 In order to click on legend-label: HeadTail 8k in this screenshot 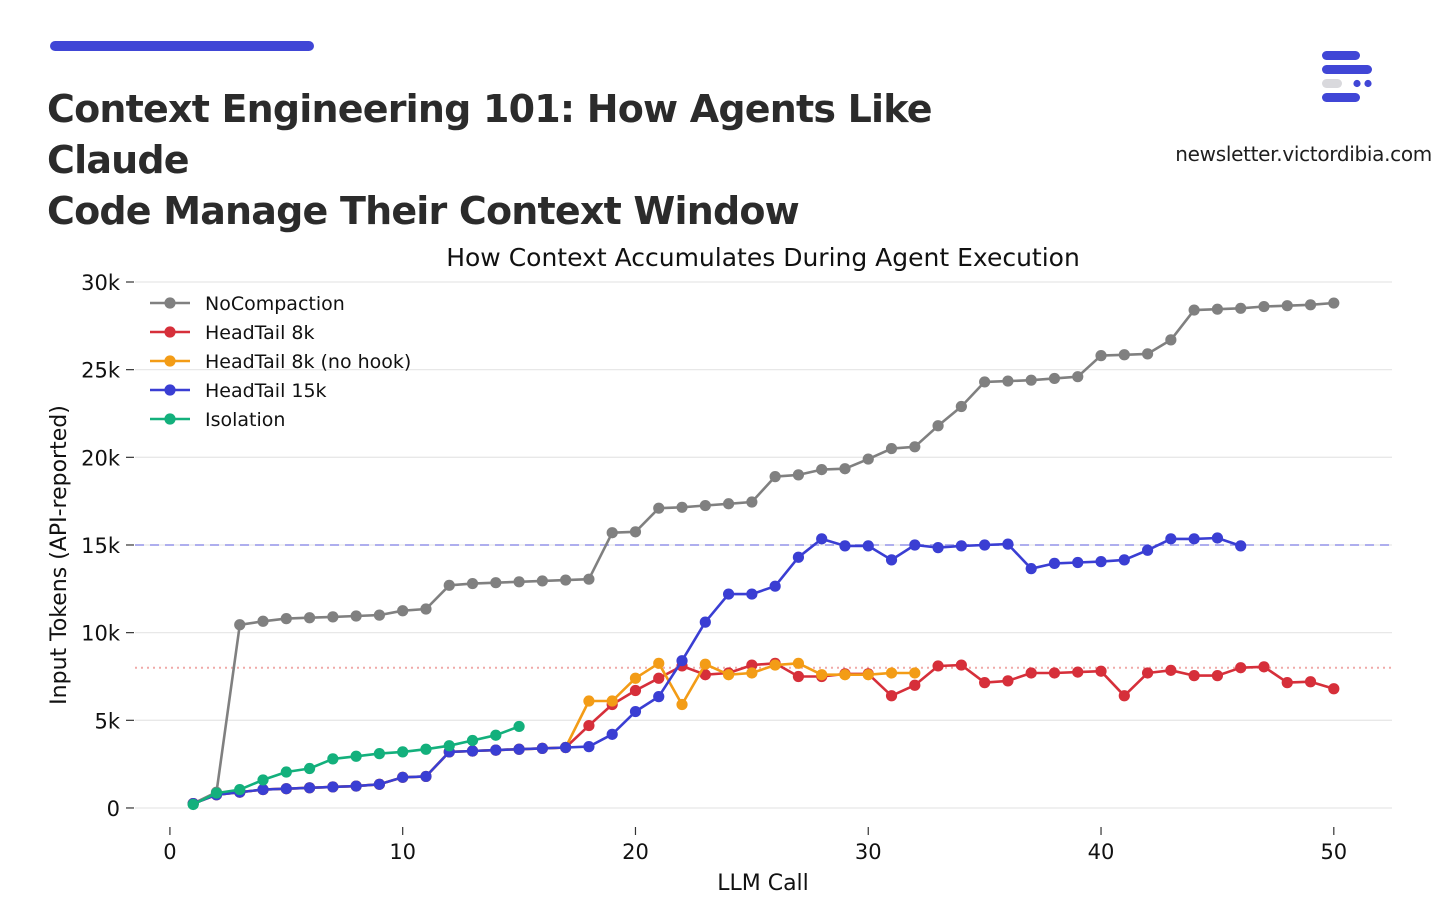, I will do `click(259, 333)`.